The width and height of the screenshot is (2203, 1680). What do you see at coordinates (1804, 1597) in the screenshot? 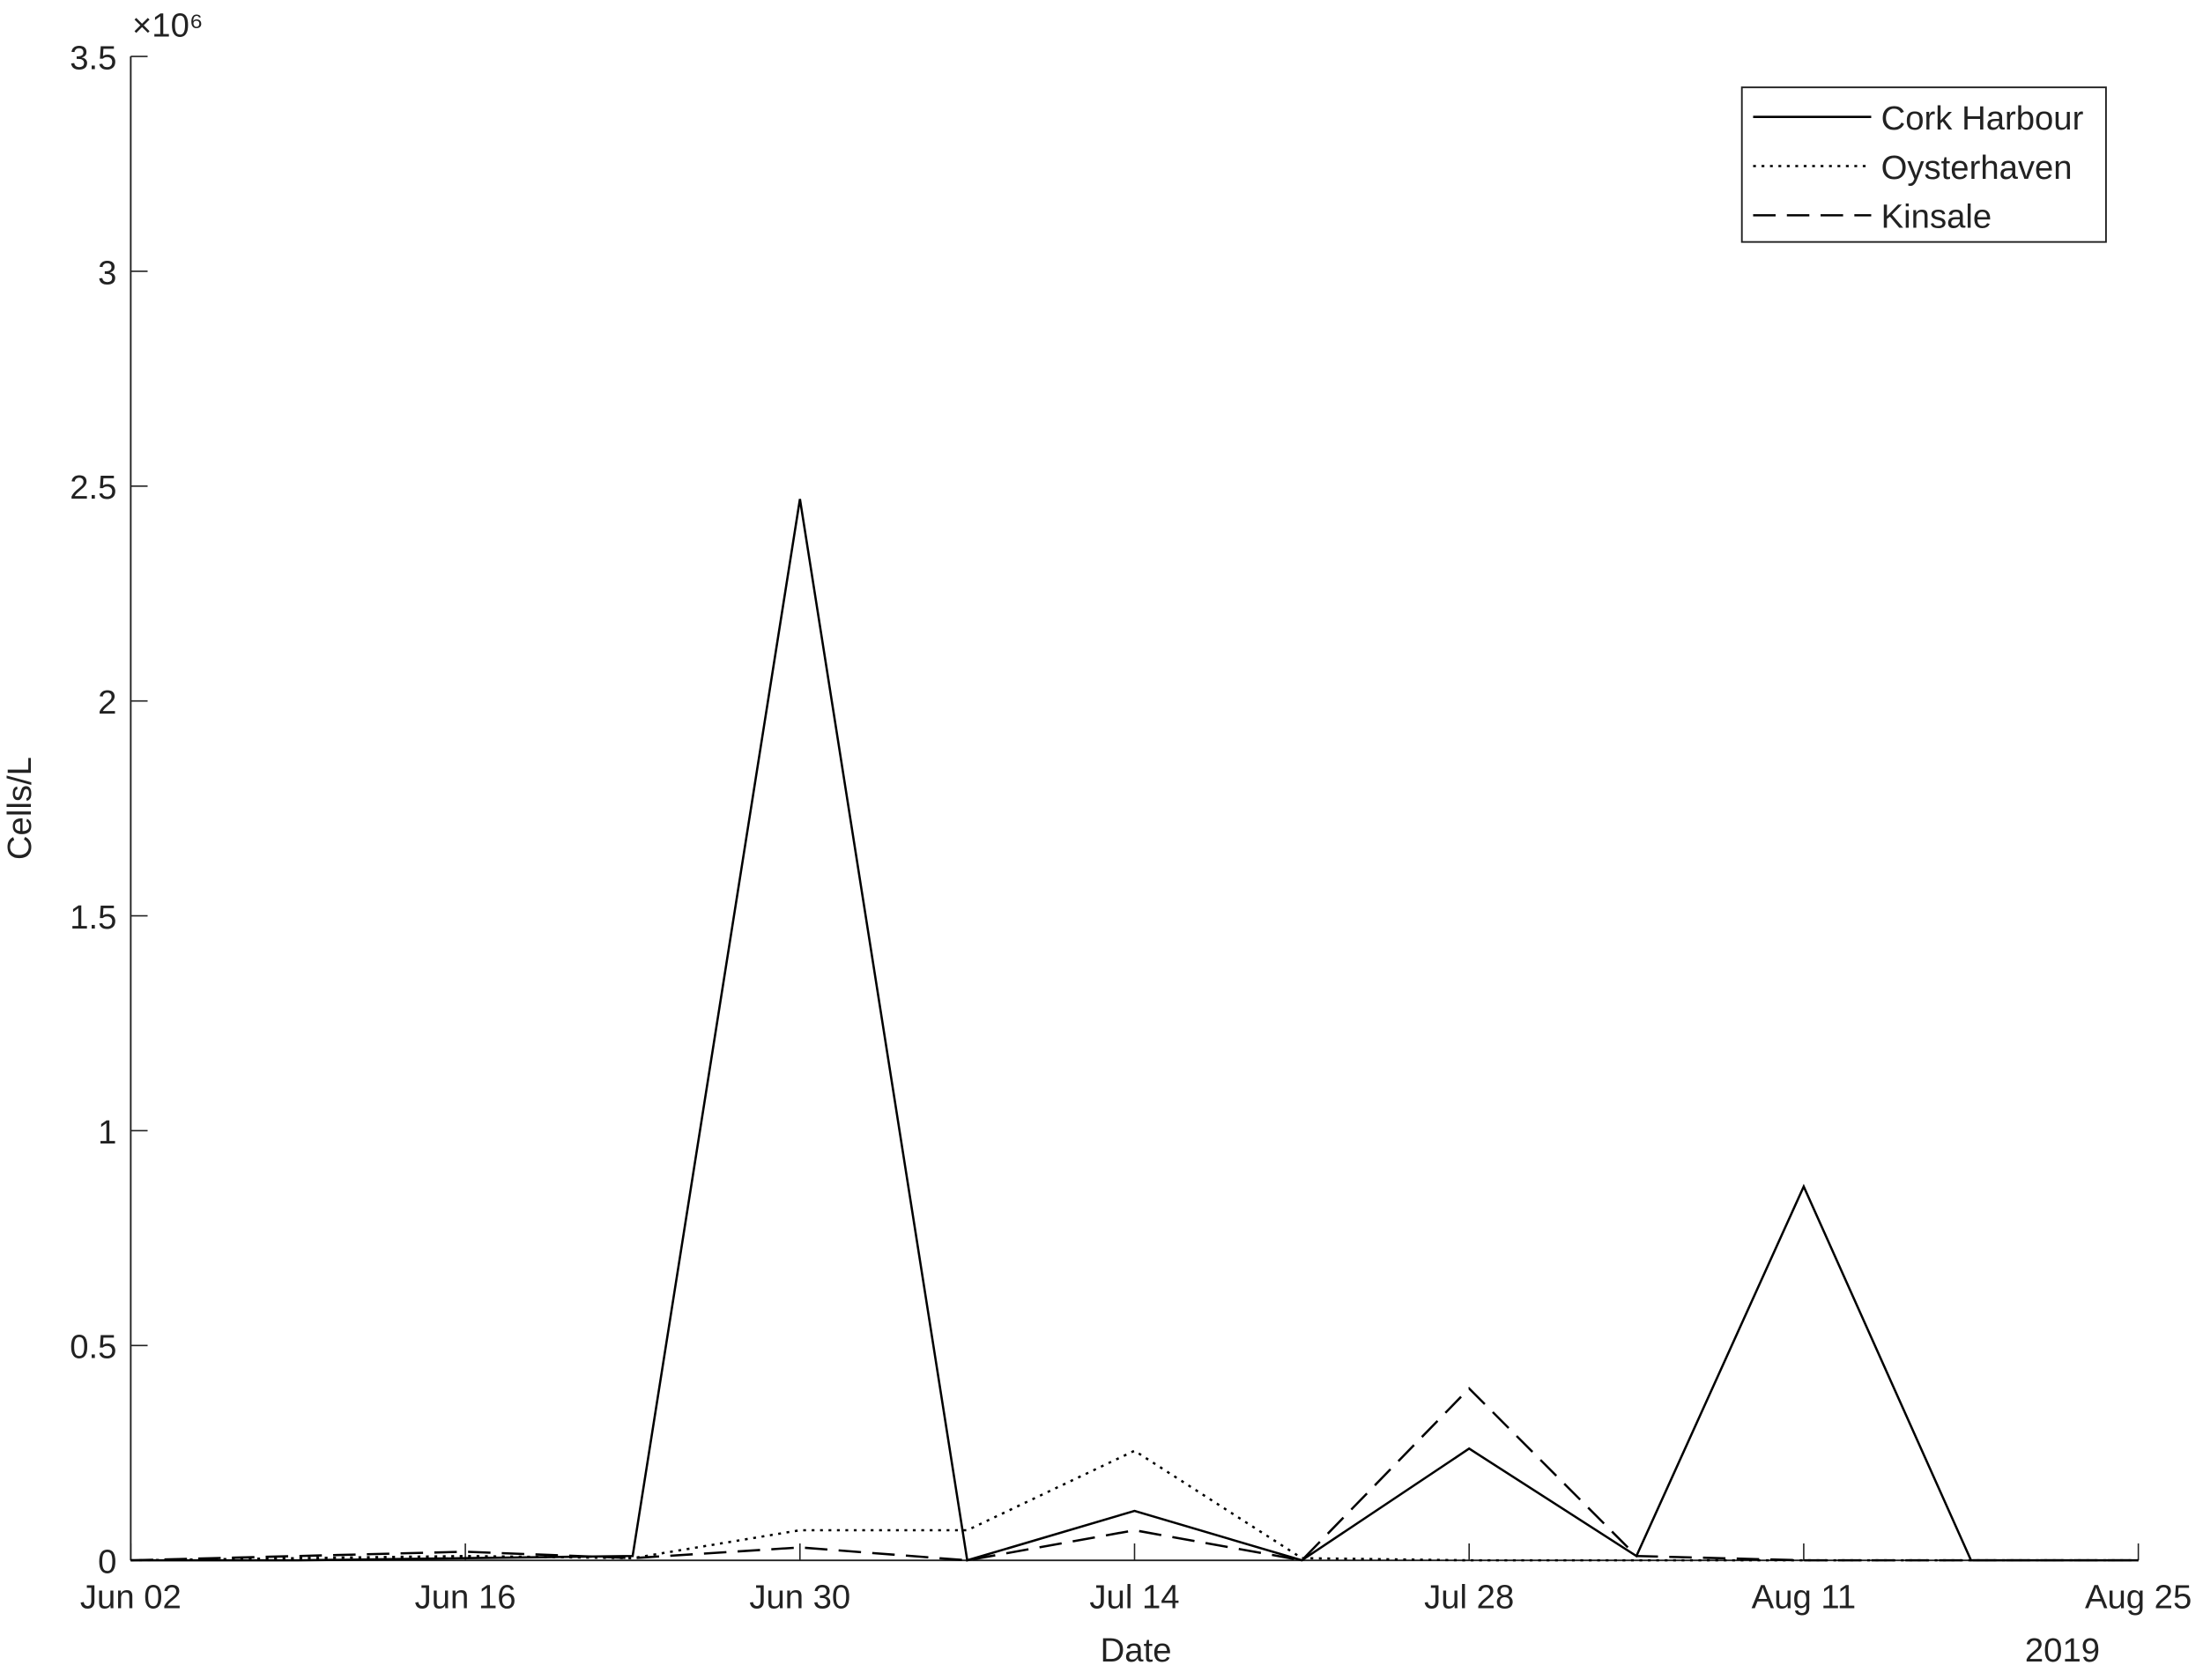
I see `x-tick-label: Aug 11` at bounding box center [1804, 1597].